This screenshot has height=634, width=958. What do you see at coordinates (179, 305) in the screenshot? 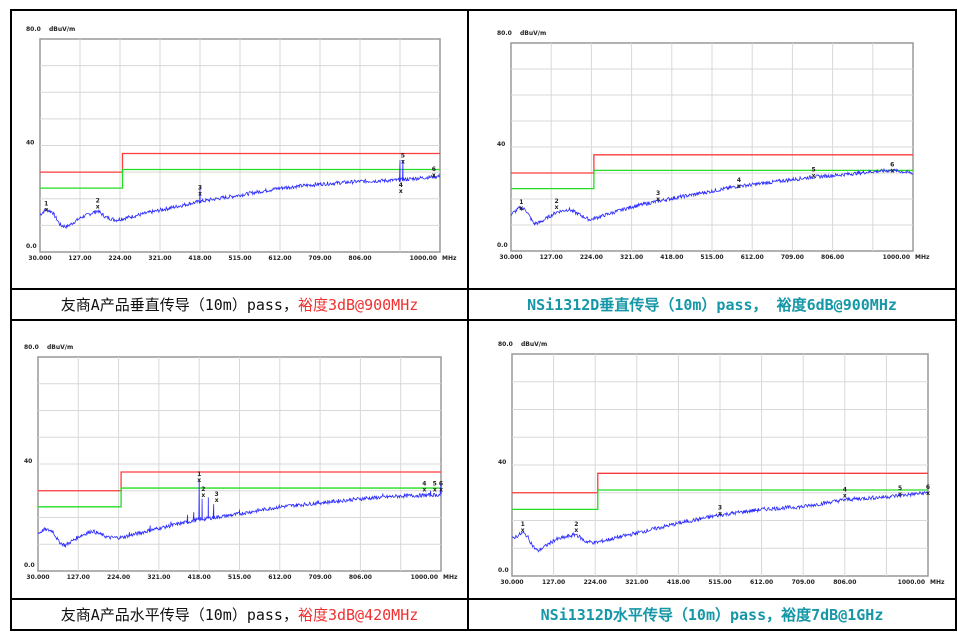
I see `caption-plain: 友商A产品垂直传导（10m）pass，` at bounding box center [179, 305].